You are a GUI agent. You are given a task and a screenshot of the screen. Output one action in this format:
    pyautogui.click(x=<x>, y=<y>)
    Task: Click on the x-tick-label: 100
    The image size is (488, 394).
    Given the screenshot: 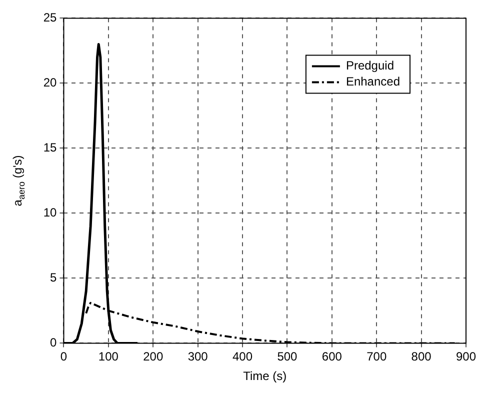 What is the action you would take?
    pyautogui.click(x=108, y=357)
    